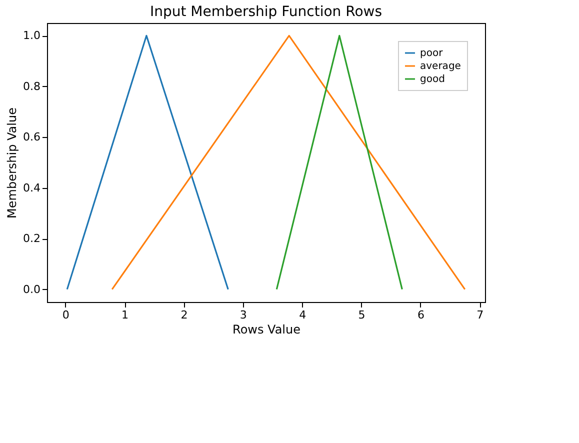 Image resolution: width=579 pixels, height=443 pixels. I want to click on y-tick-label: 0.0, so click(31, 289).